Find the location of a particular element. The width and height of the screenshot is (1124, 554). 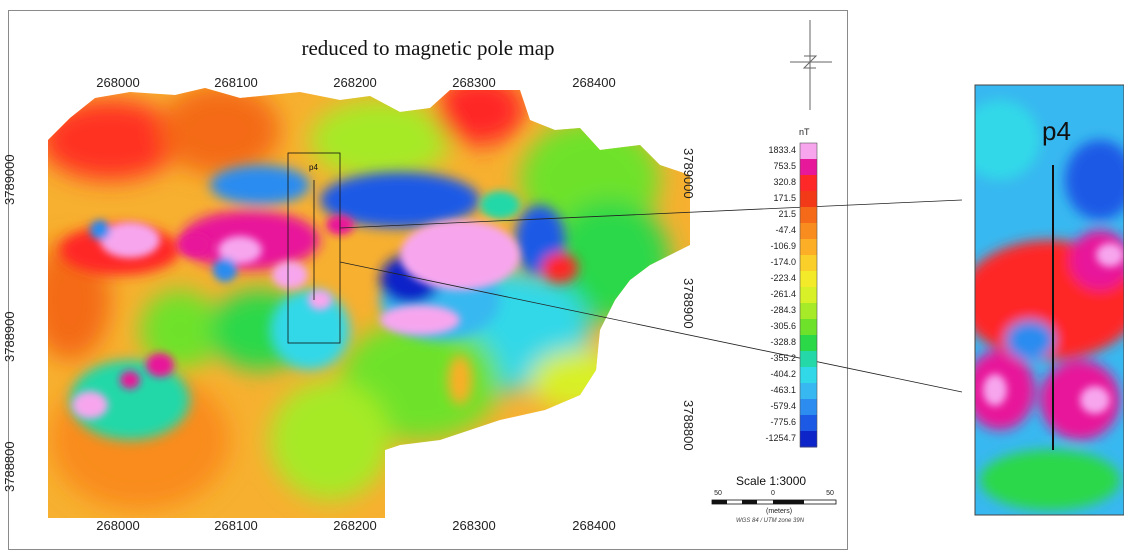

scale-title: Scale 1:3000 is located at coordinates (771, 481).